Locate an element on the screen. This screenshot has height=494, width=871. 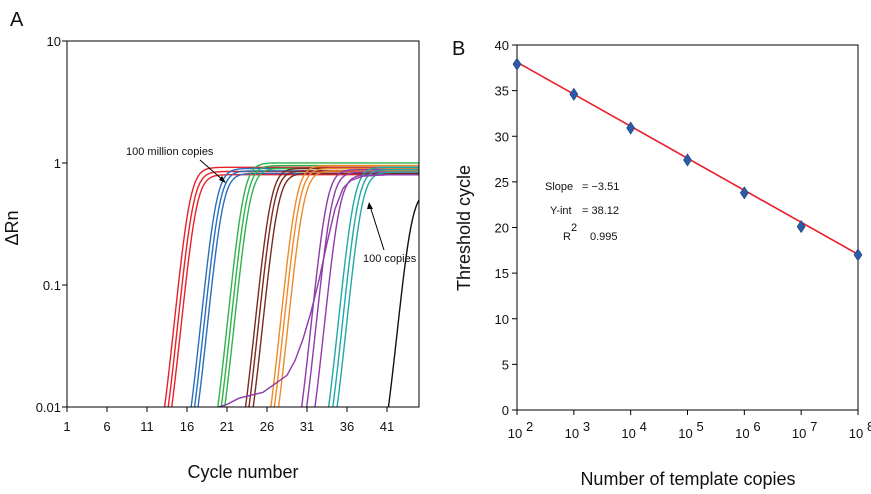
panel-b-y-tick-label: 30 is located at coordinates (502, 136).